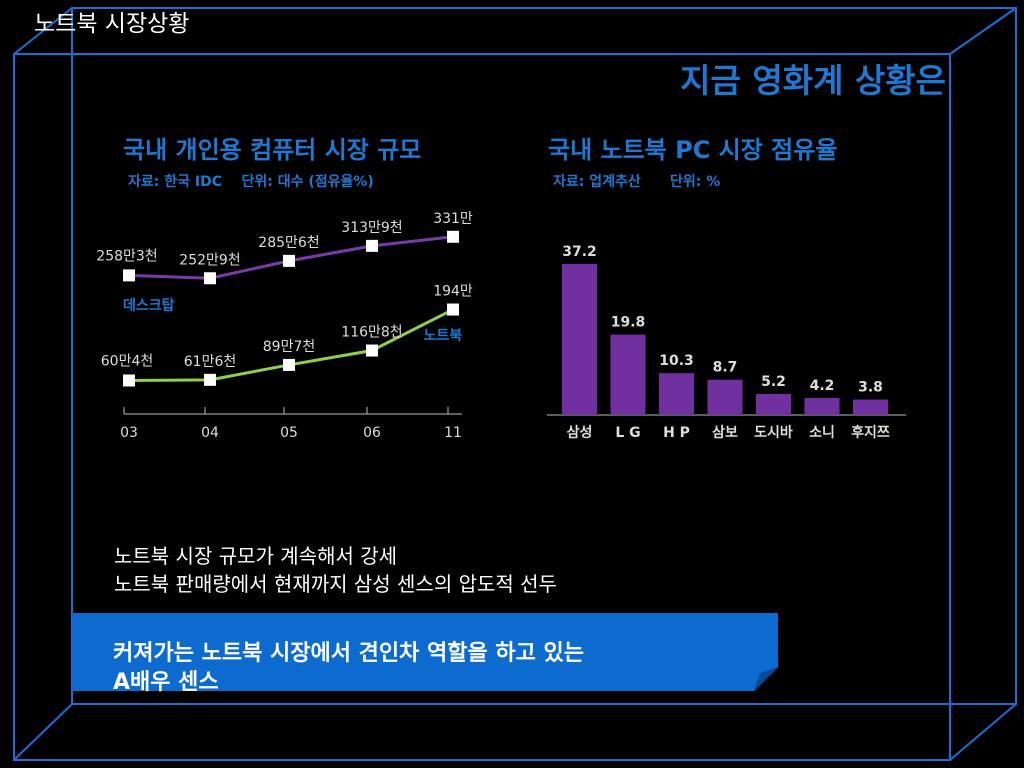 This screenshot has width=1024, height=768. Describe the element at coordinates (725, 433) in the screenshot. I see `bar-category-label: 삼보` at that location.